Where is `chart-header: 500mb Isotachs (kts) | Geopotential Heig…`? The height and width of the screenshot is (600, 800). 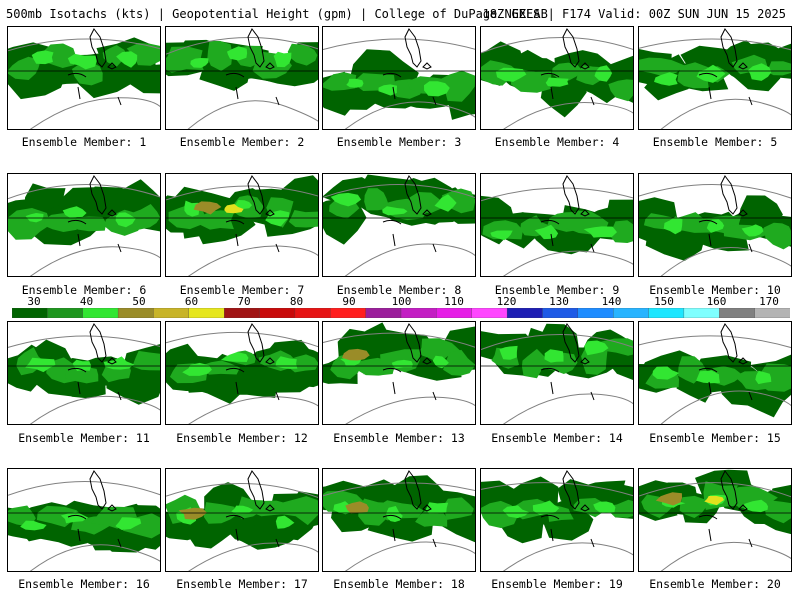
chart-header: 500mb Isotachs (kts) | Geopotential Heig… is located at coordinates (401, 14).